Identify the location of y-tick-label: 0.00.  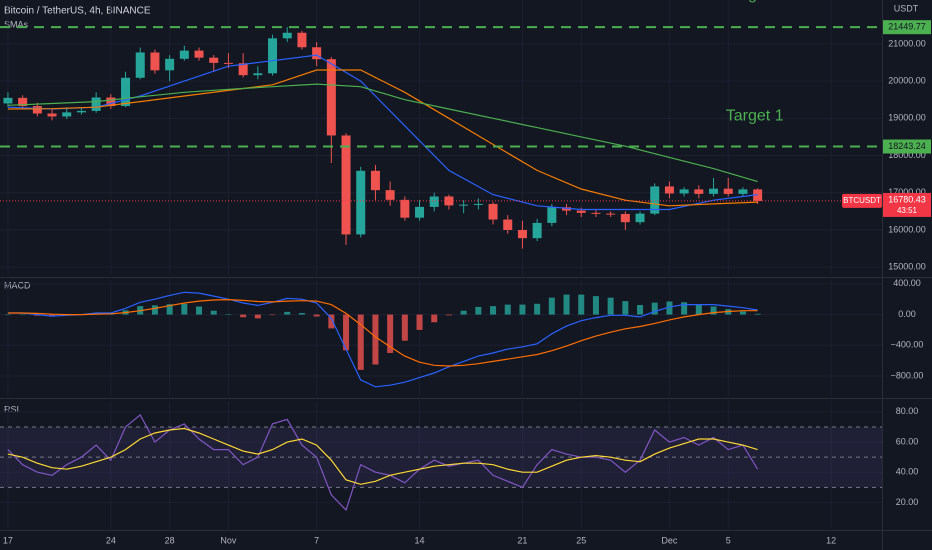
(907, 314).